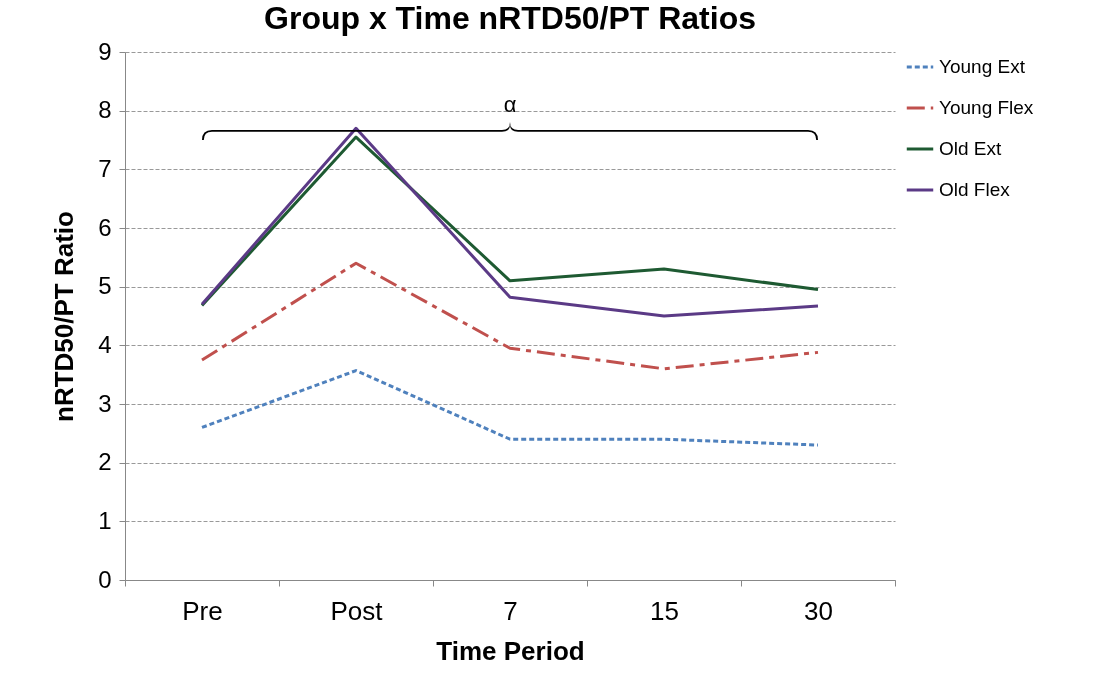 The image size is (1094, 694). I want to click on legend-label: Old Ext, so click(971, 148).